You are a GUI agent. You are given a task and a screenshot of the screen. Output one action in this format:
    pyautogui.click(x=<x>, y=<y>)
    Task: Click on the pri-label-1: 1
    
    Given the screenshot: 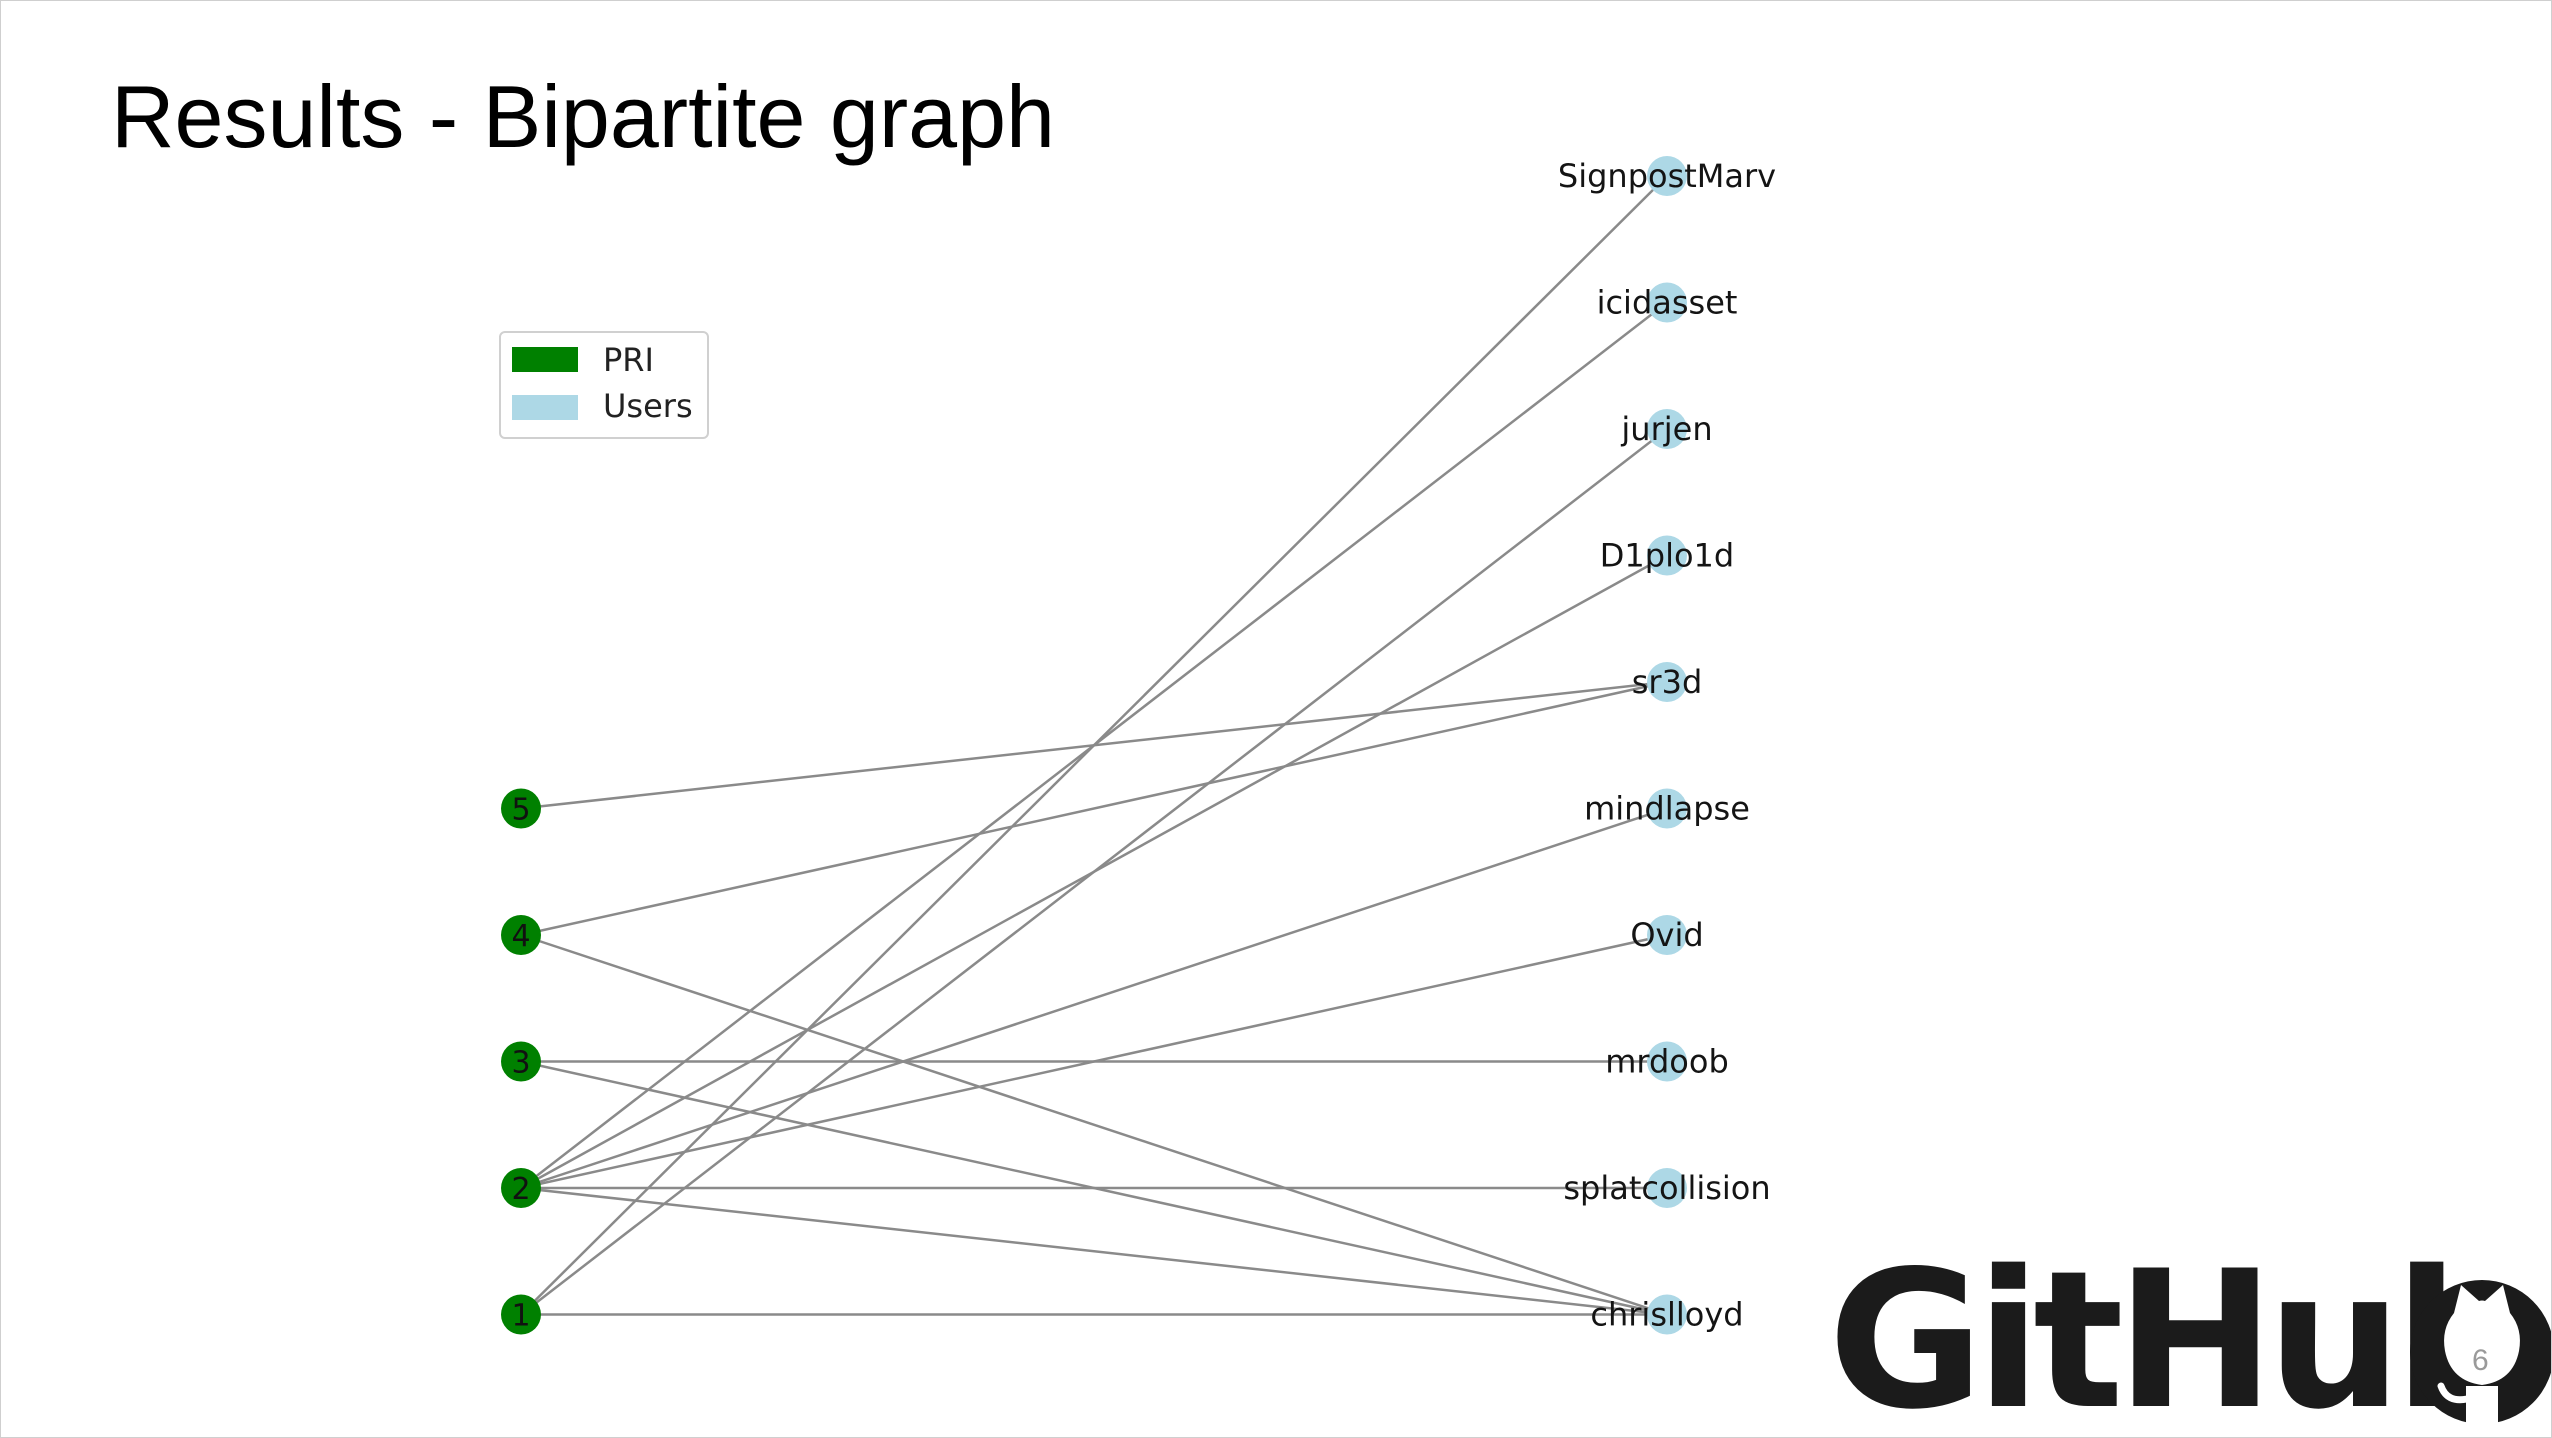 What is the action you would take?
    pyautogui.click(x=520, y=1316)
    